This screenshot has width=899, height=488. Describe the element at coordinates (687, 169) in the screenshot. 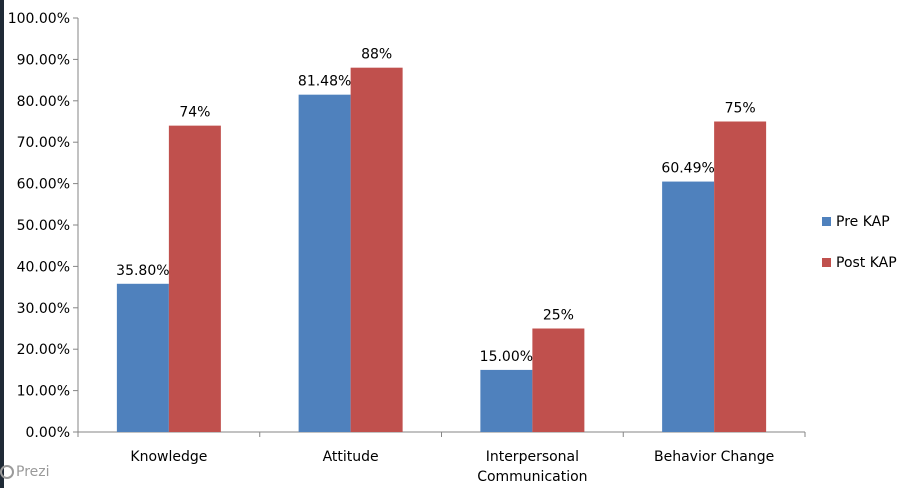

I see `data-label: 60.49%` at that location.